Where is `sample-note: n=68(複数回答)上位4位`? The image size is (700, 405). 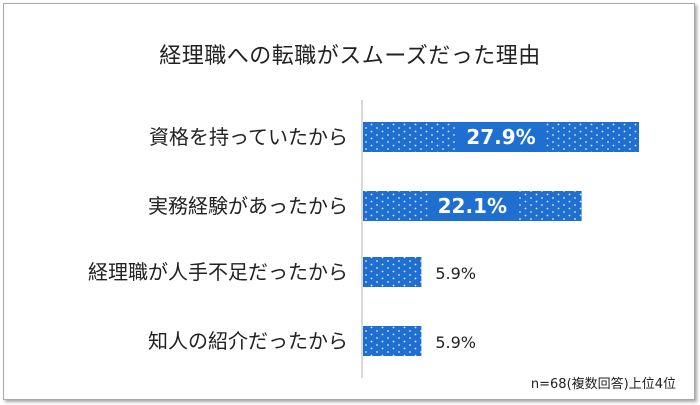 sample-note: n=68(複数回答)上位4位 is located at coordinates (603, 384).